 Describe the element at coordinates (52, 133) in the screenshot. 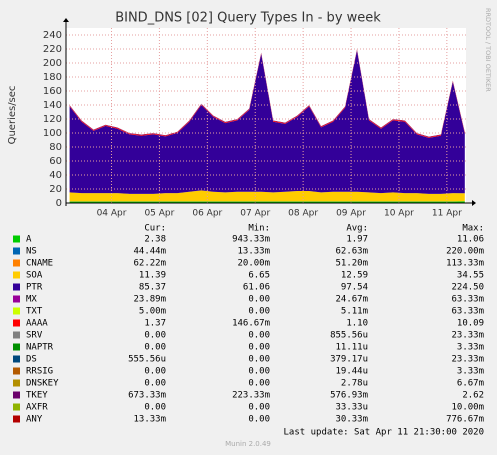

I see `y-tick-label: 100` at that location.